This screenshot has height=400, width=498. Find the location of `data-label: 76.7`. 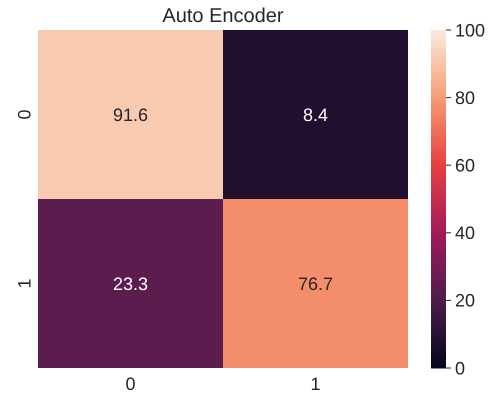

data-label: 76.7 is located at coordinates (316, 284).